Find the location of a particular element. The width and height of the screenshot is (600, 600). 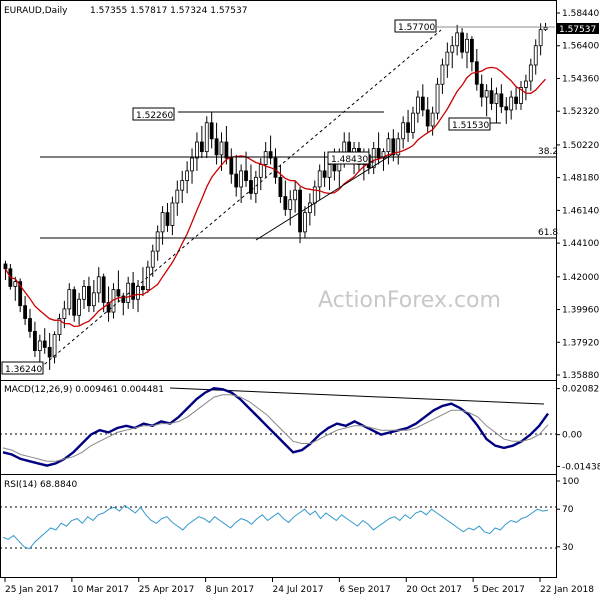

rsi-line is located at coordinates (275, 527).